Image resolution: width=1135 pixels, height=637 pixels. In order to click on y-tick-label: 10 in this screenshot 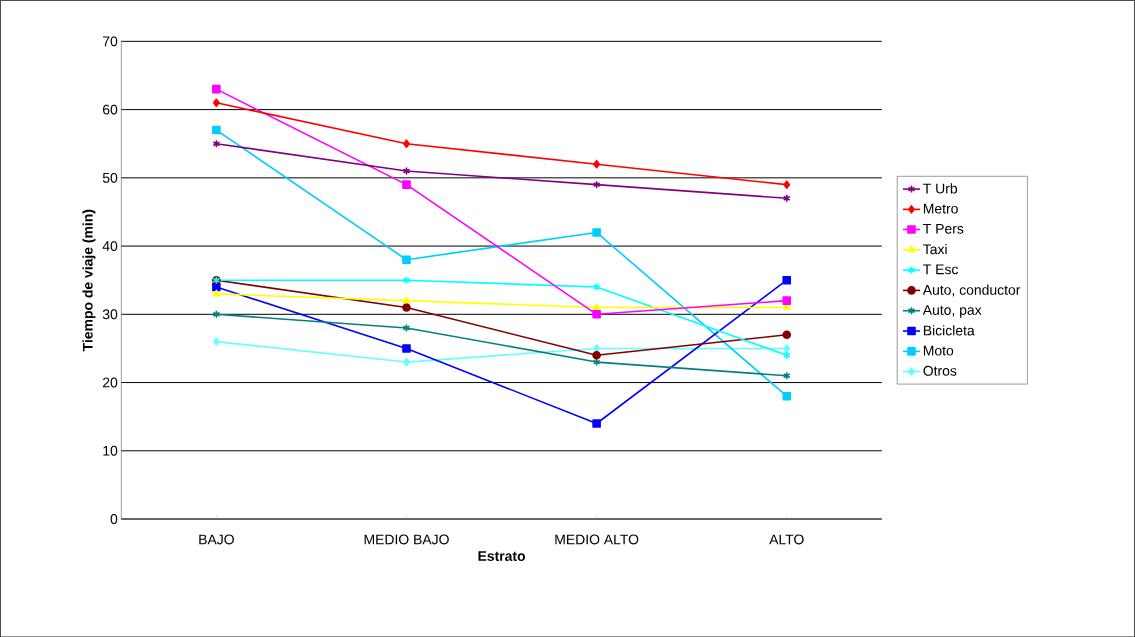, I will do `click(110, 450)`.